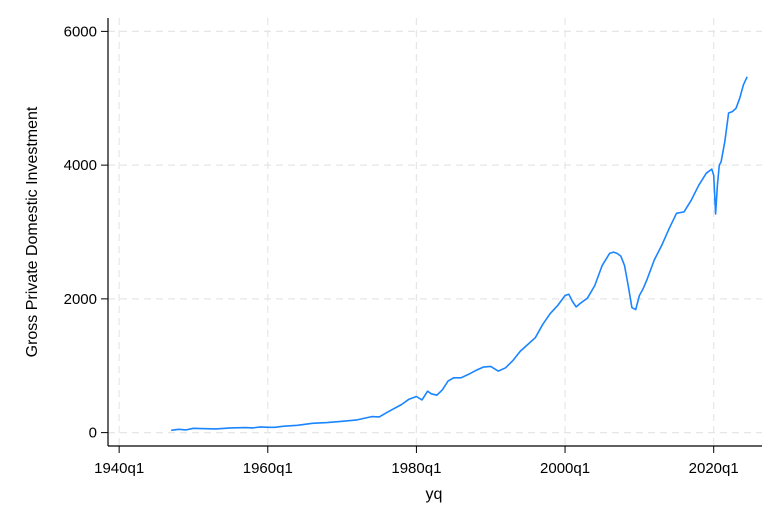  I want to click on y-tick-label: 6000, so click(80, 31).